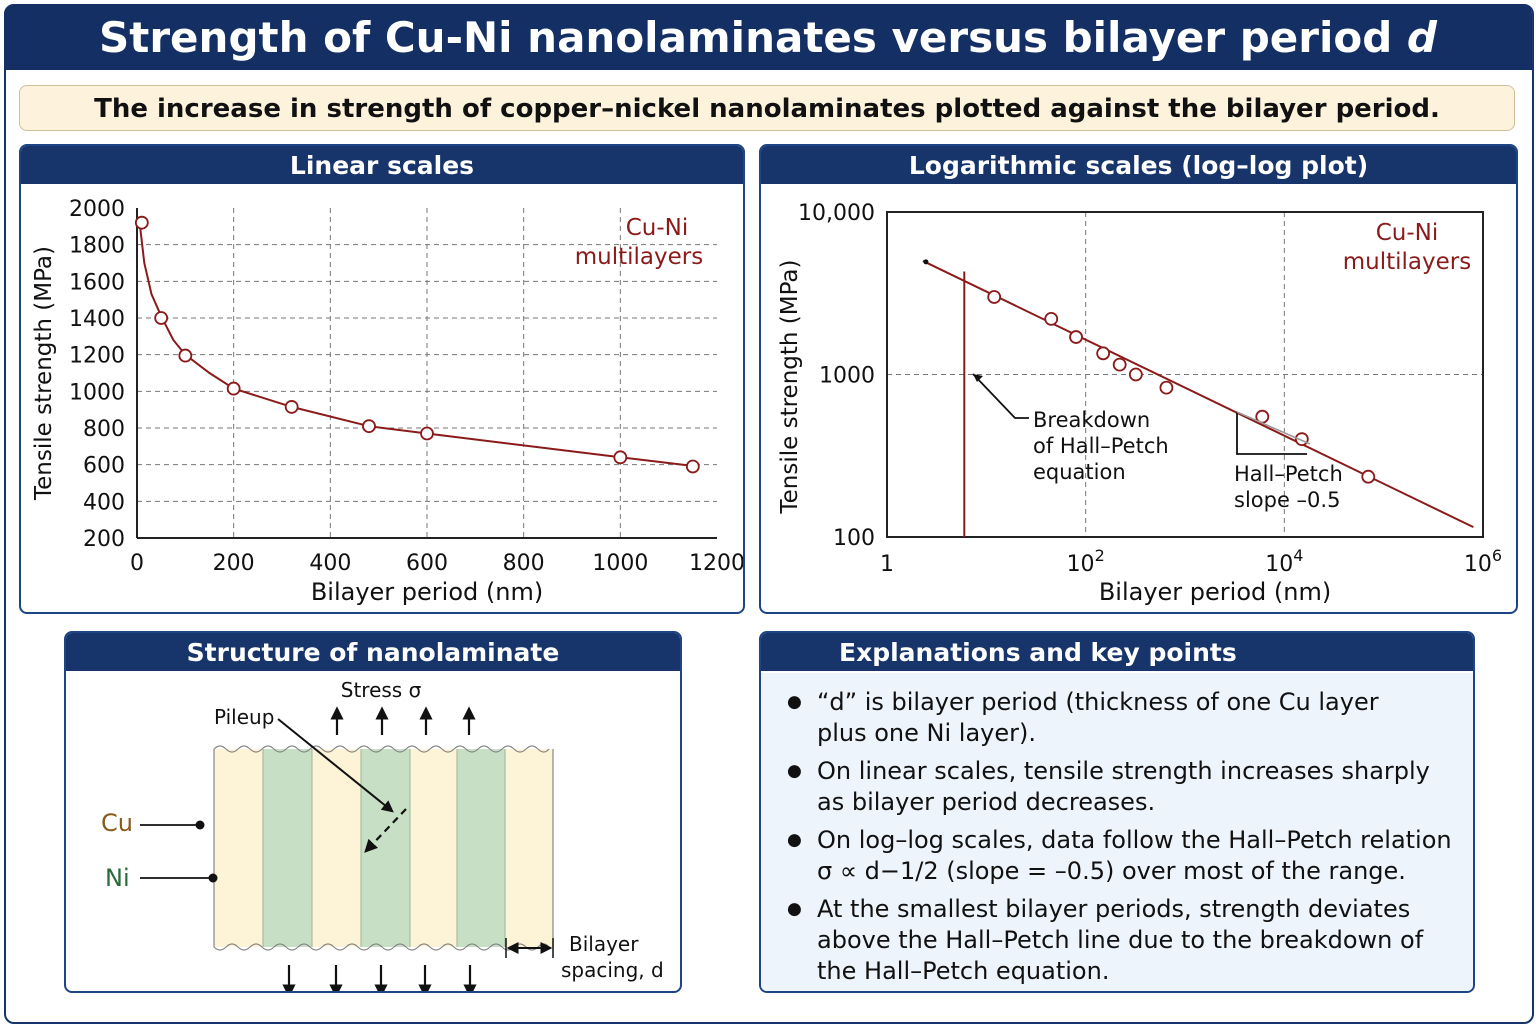 This screenshot has height=1024, width=1536. Describe the element at coordinates (427, 563) in the screenshot. I see `x-tick-label: 600` at that location.